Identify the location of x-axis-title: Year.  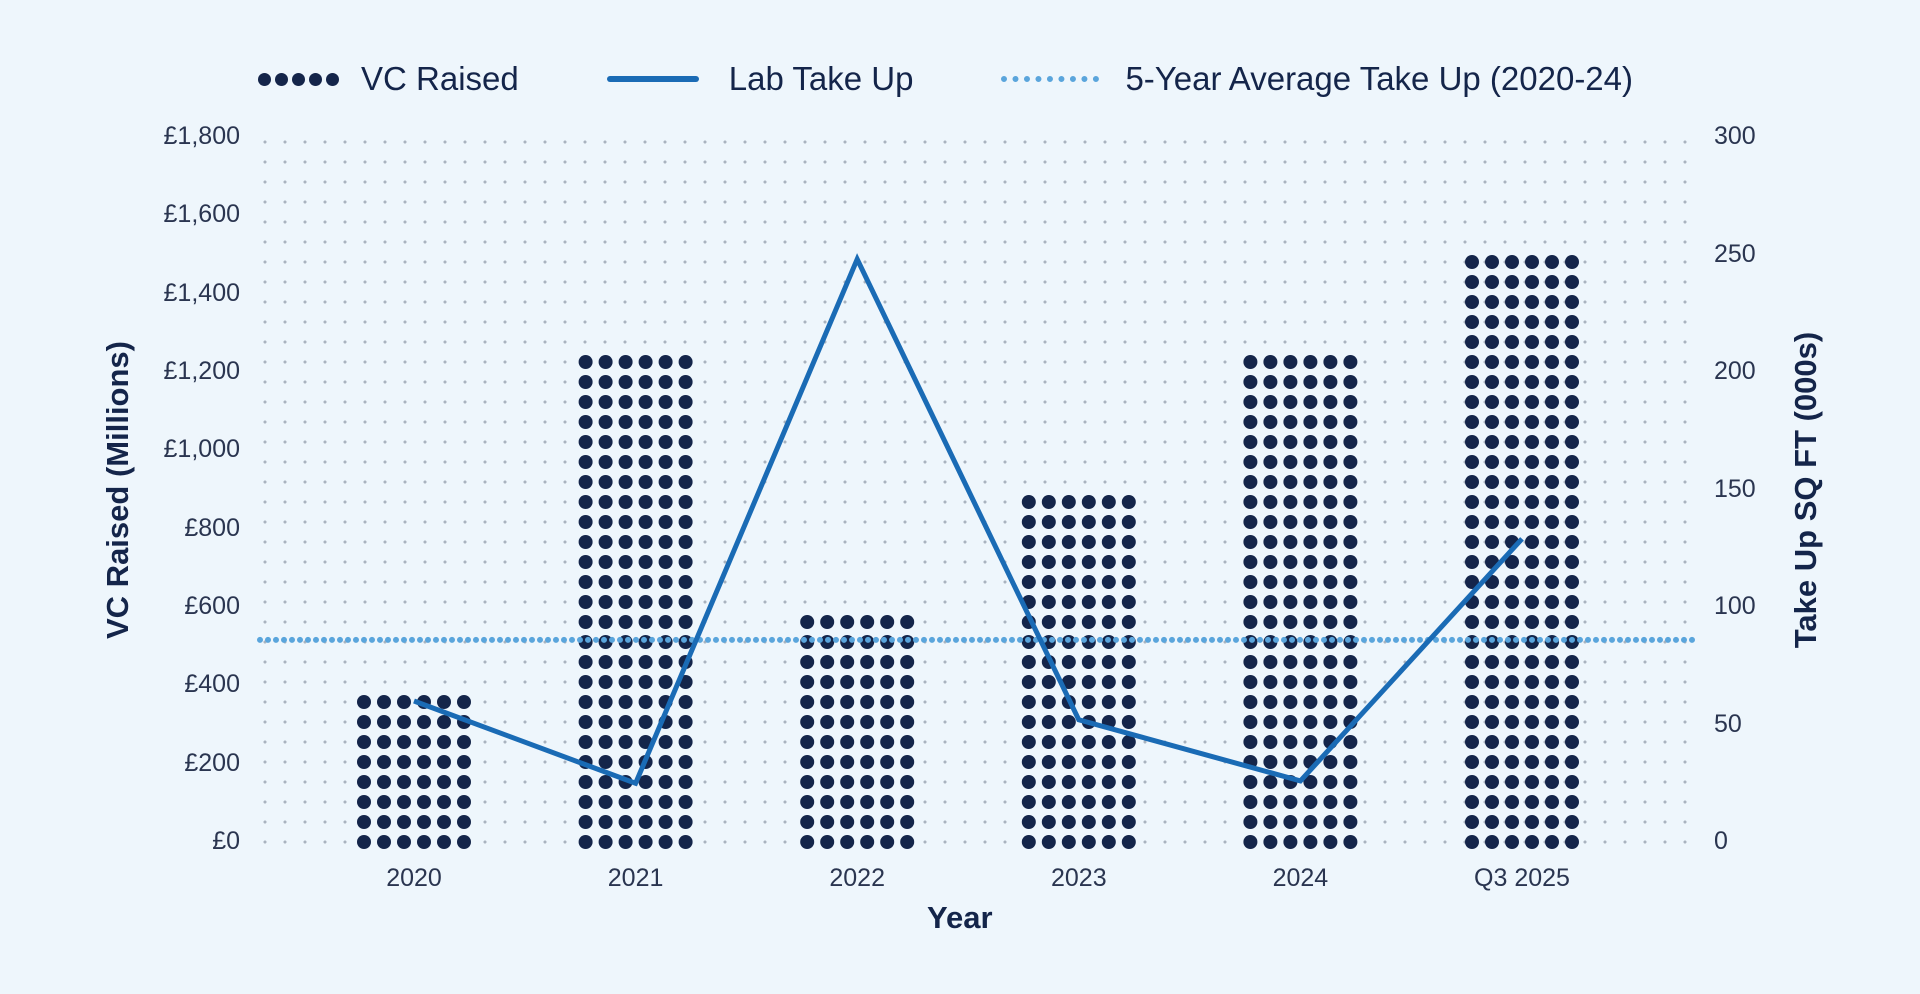
(960, 917).